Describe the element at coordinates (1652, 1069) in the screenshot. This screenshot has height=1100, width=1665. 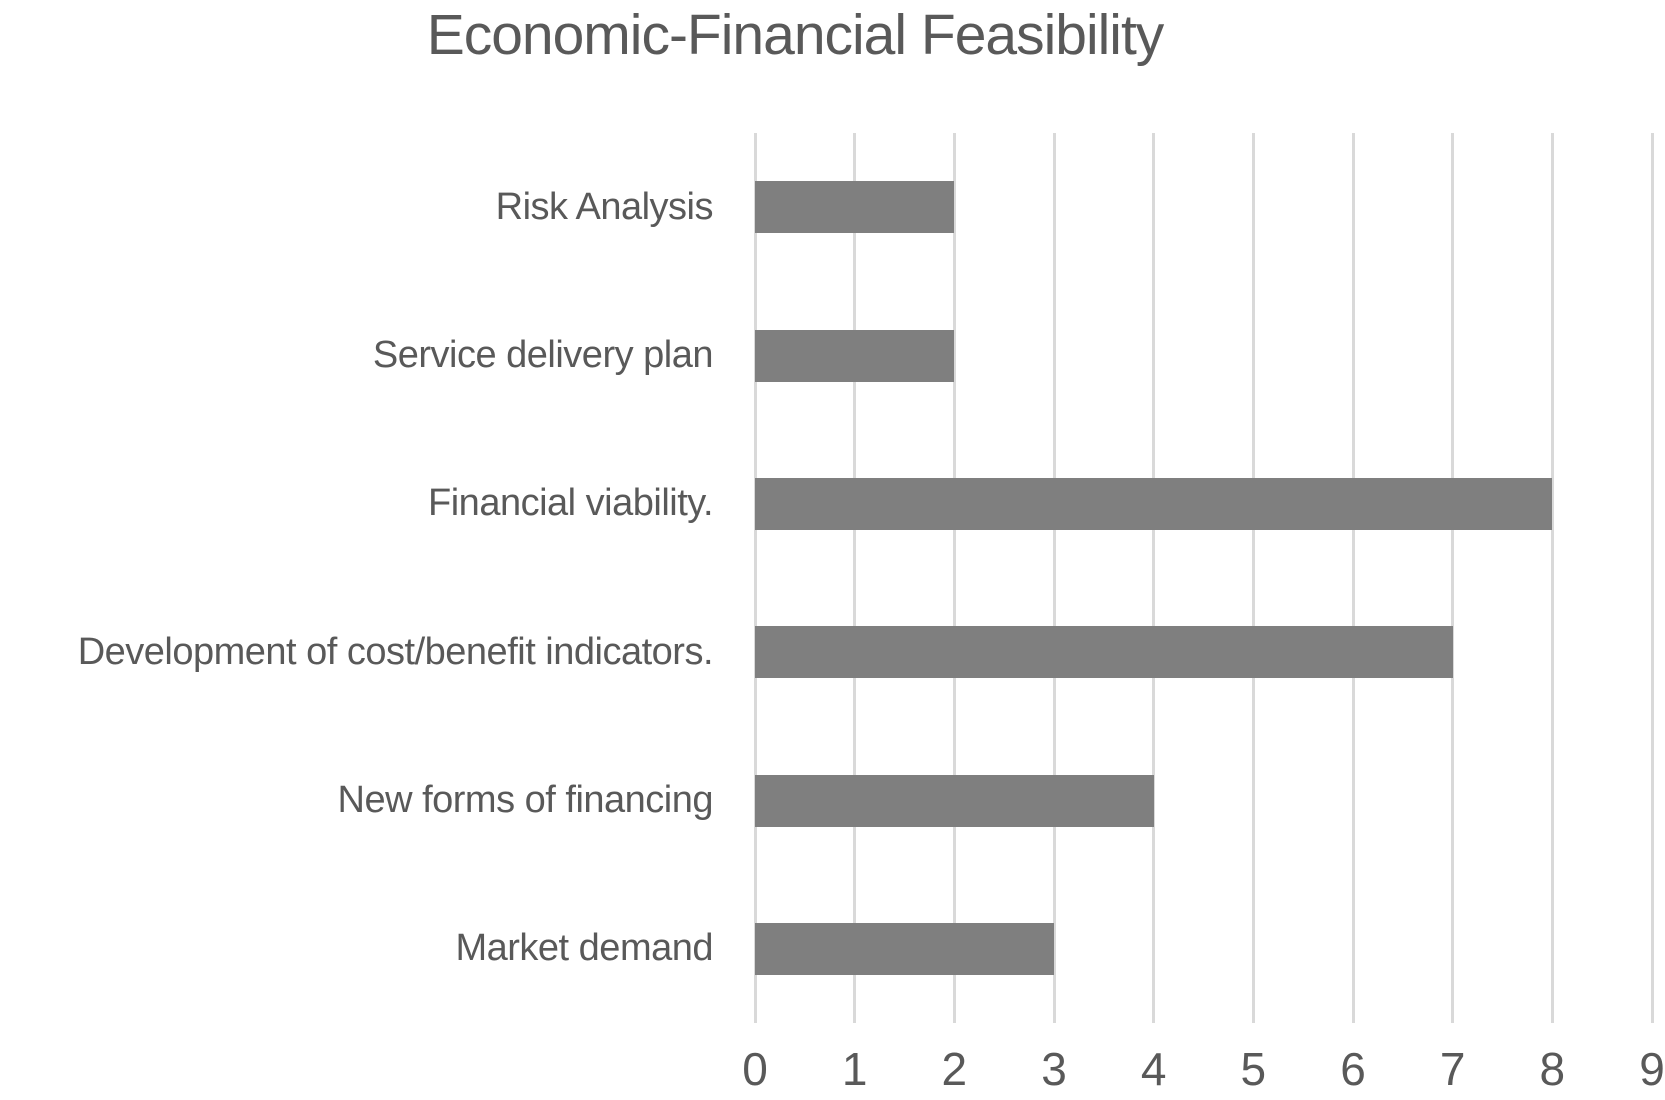
I see `x-tick-label: 9` at that location.